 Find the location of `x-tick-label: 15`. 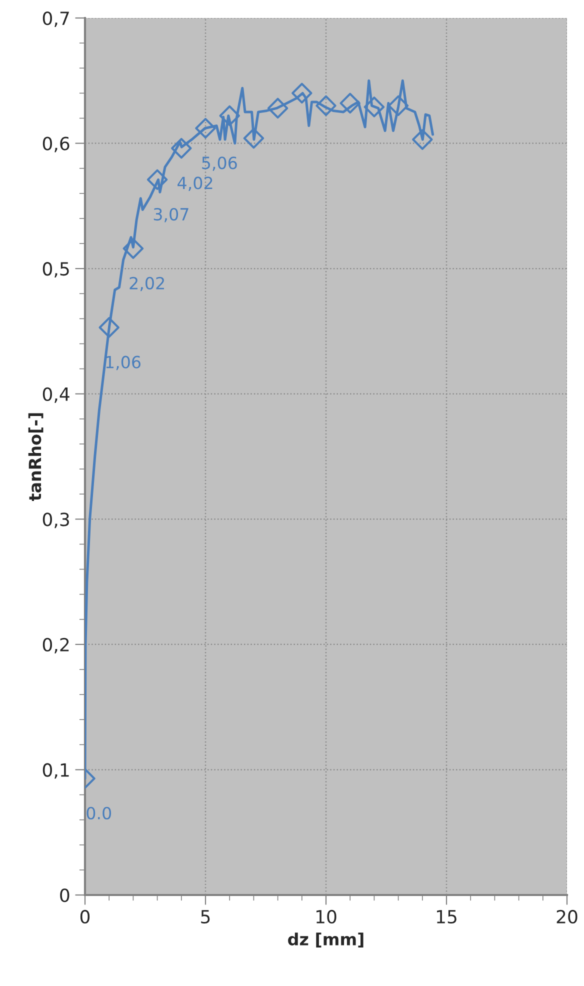

x-tick-label: 15 is located at coordinates (446, 917).